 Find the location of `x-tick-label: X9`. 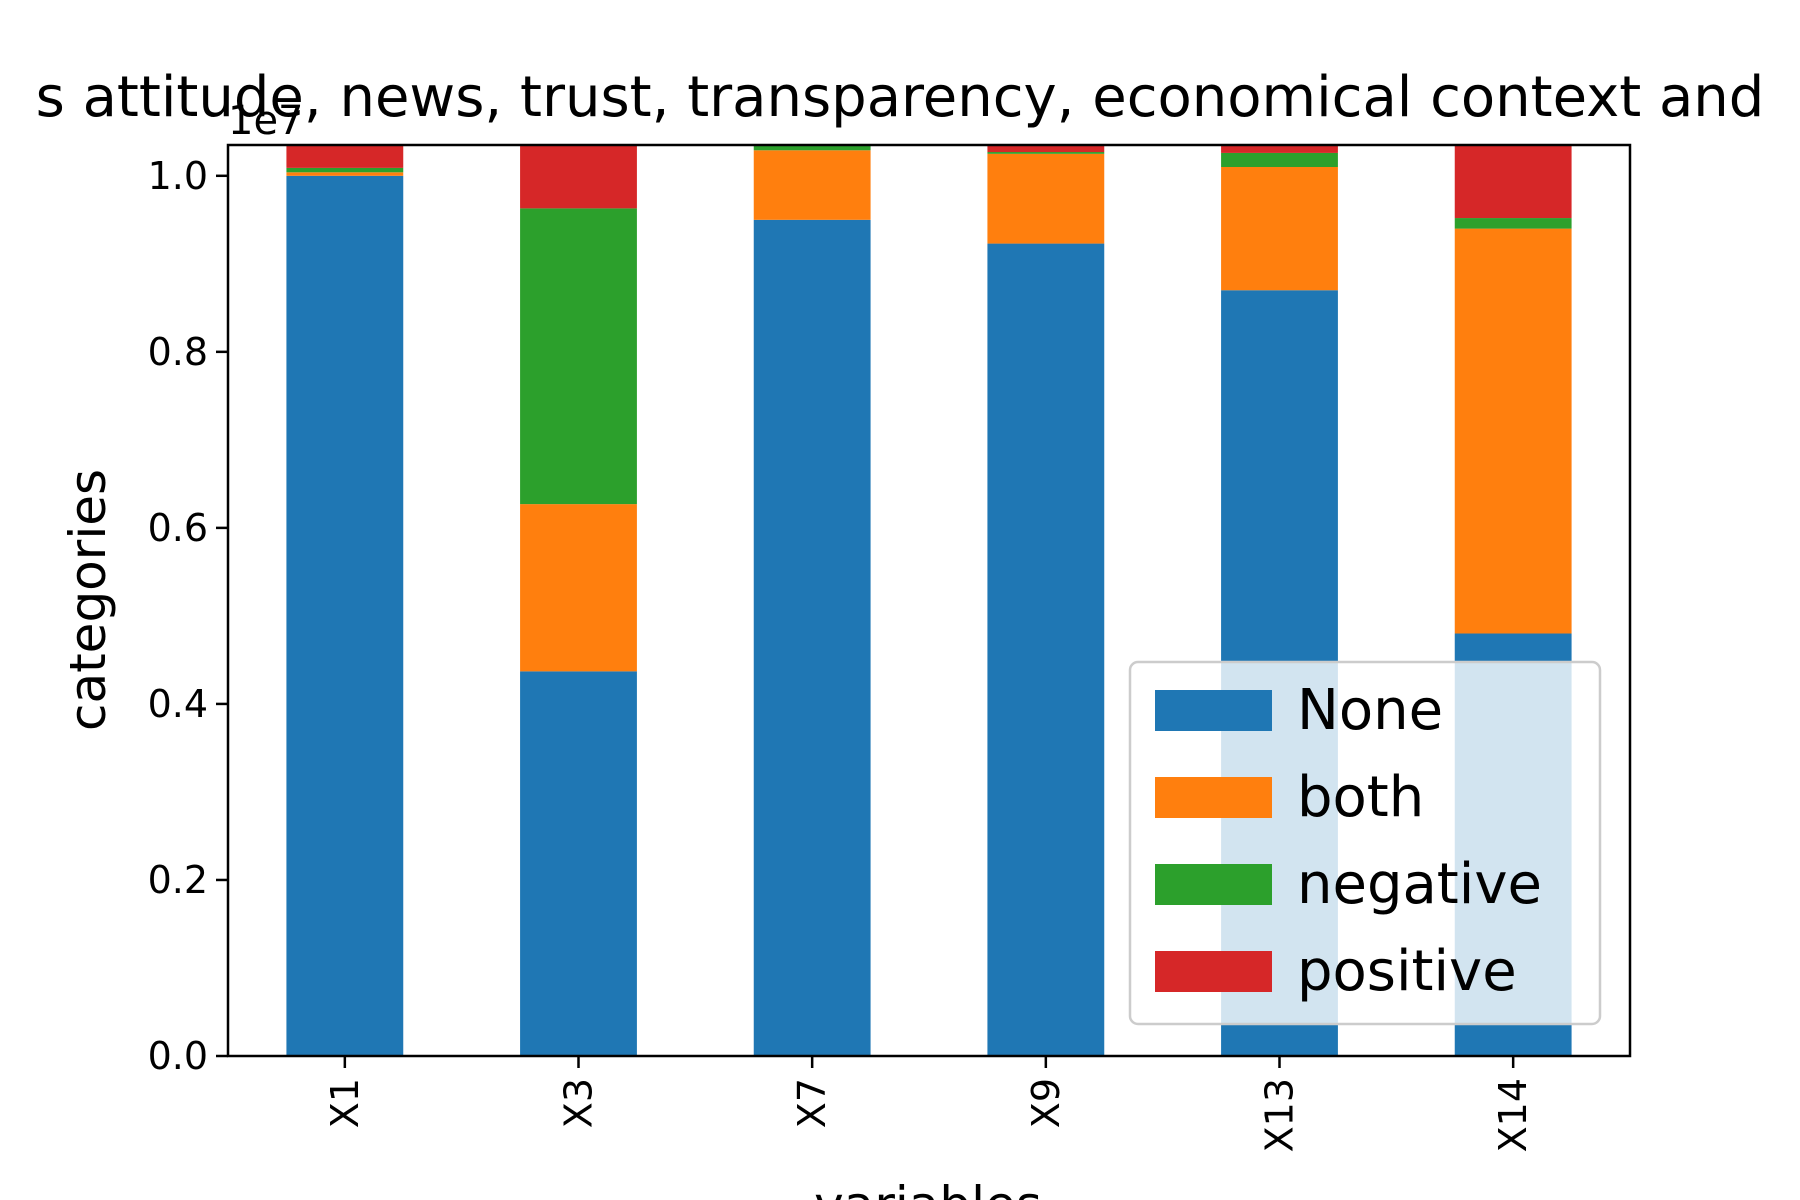

x-tick-label: X9 is located at coordinates (1046, 1103).